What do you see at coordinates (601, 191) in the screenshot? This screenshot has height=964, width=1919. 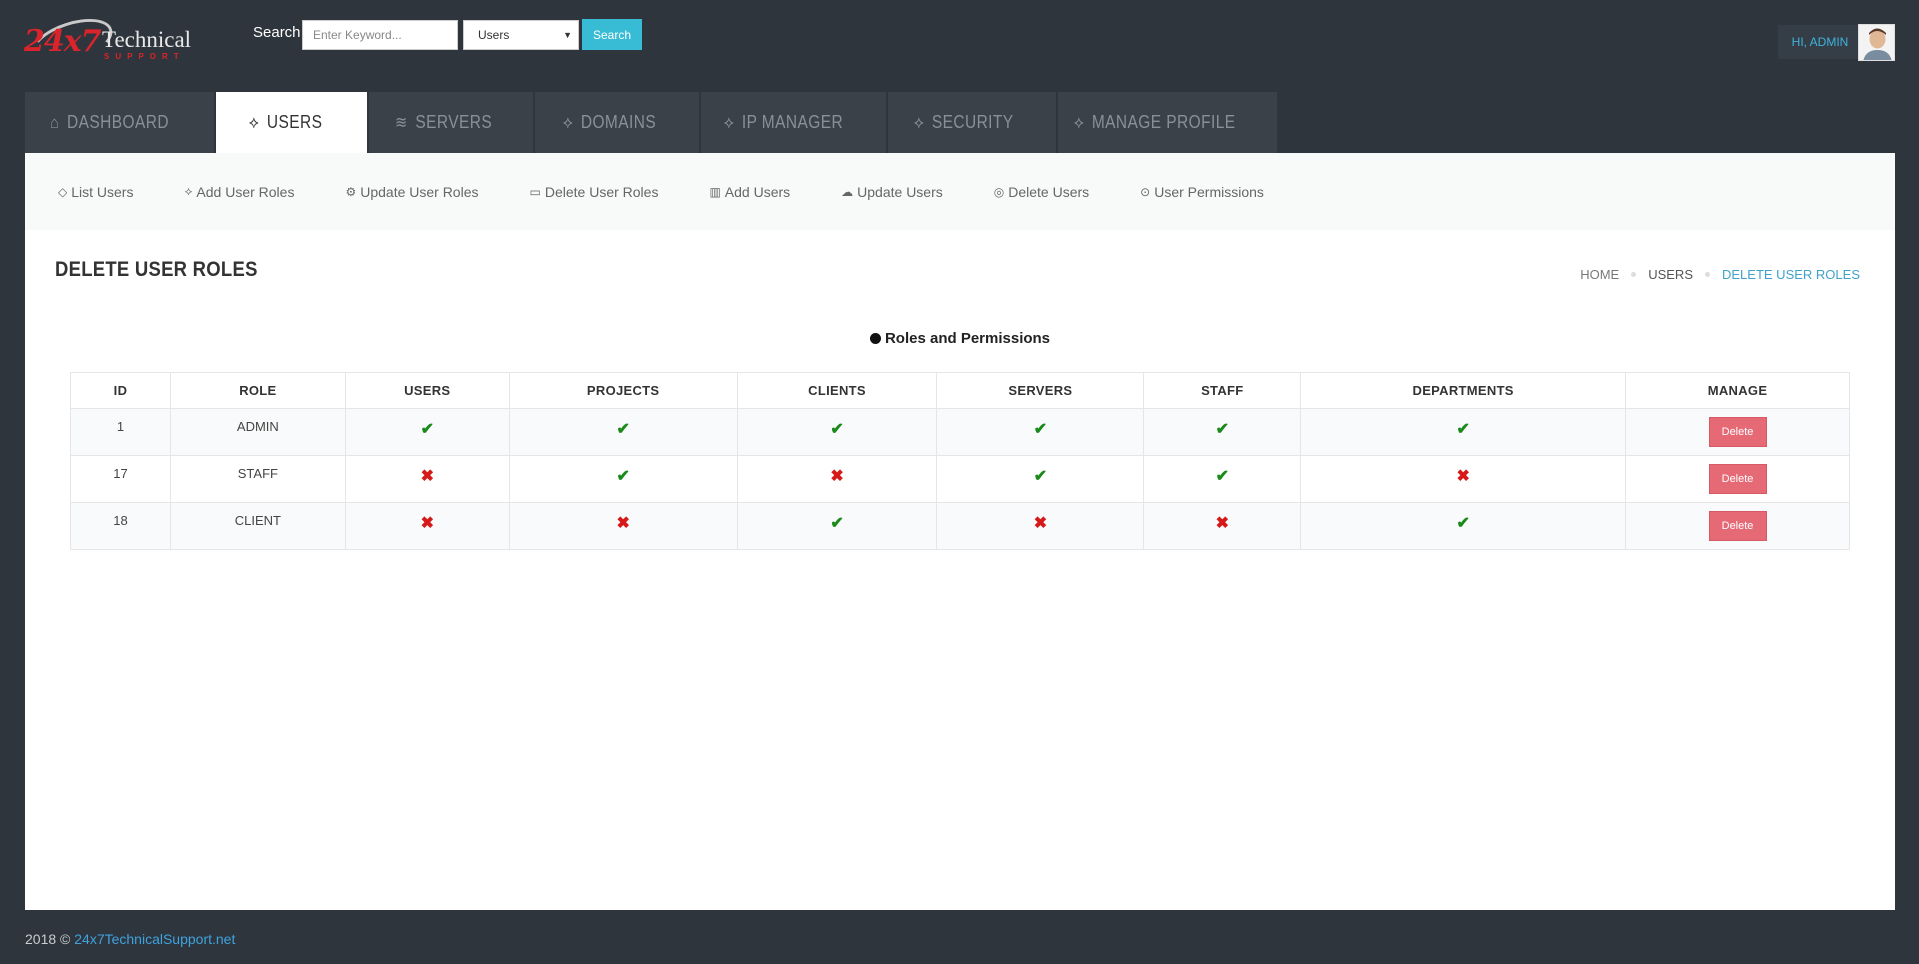 I see `subnav-label: Delete User Roles` at bounding box center [601, 191].